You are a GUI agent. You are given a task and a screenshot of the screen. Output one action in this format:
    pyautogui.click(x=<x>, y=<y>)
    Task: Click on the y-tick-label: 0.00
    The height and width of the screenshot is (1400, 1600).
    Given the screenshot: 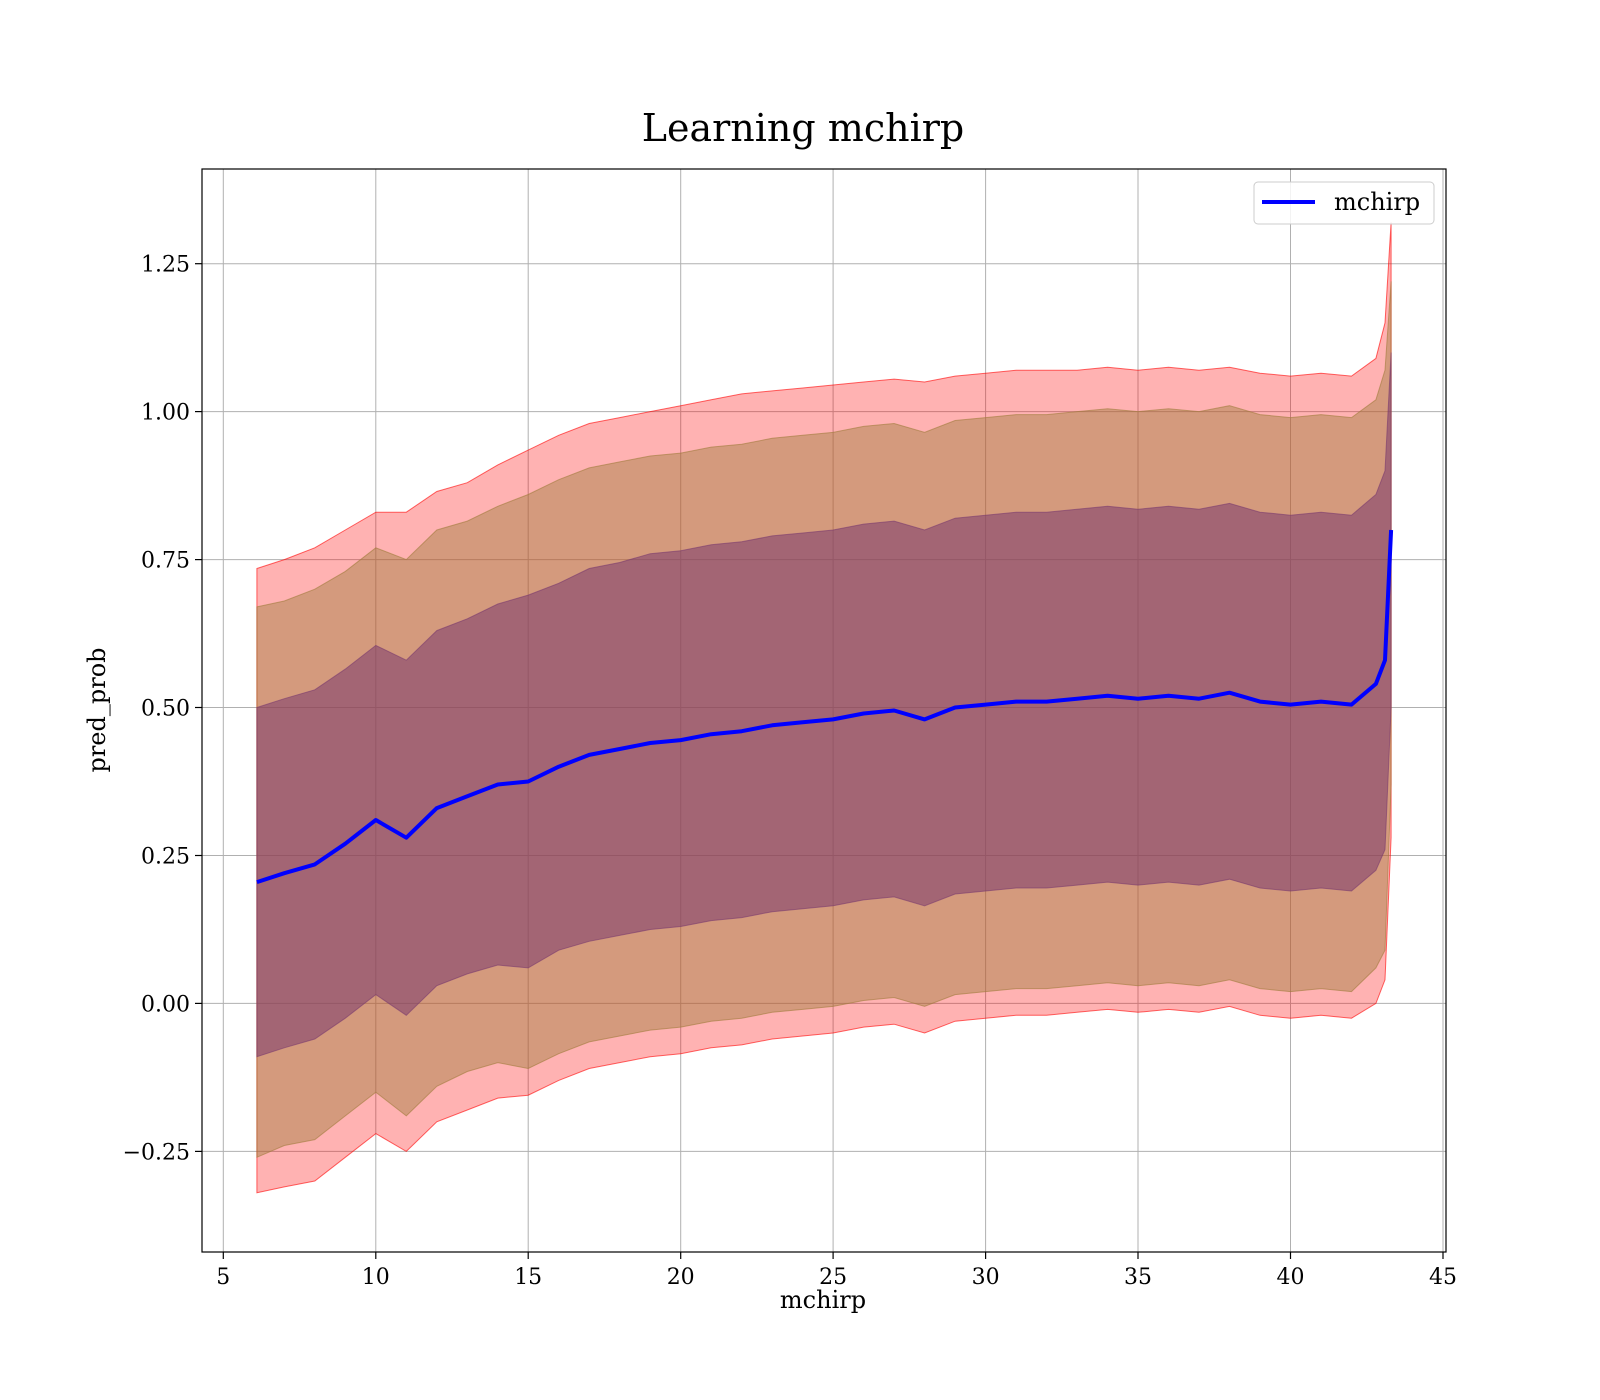 What is the action you would take?
    pyautogui.click(x=165, y=1004)
    